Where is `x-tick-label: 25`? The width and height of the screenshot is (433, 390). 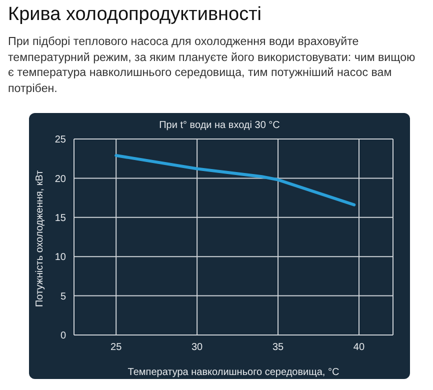 x-tick-label: 25 is located at coordinates (116, 348).